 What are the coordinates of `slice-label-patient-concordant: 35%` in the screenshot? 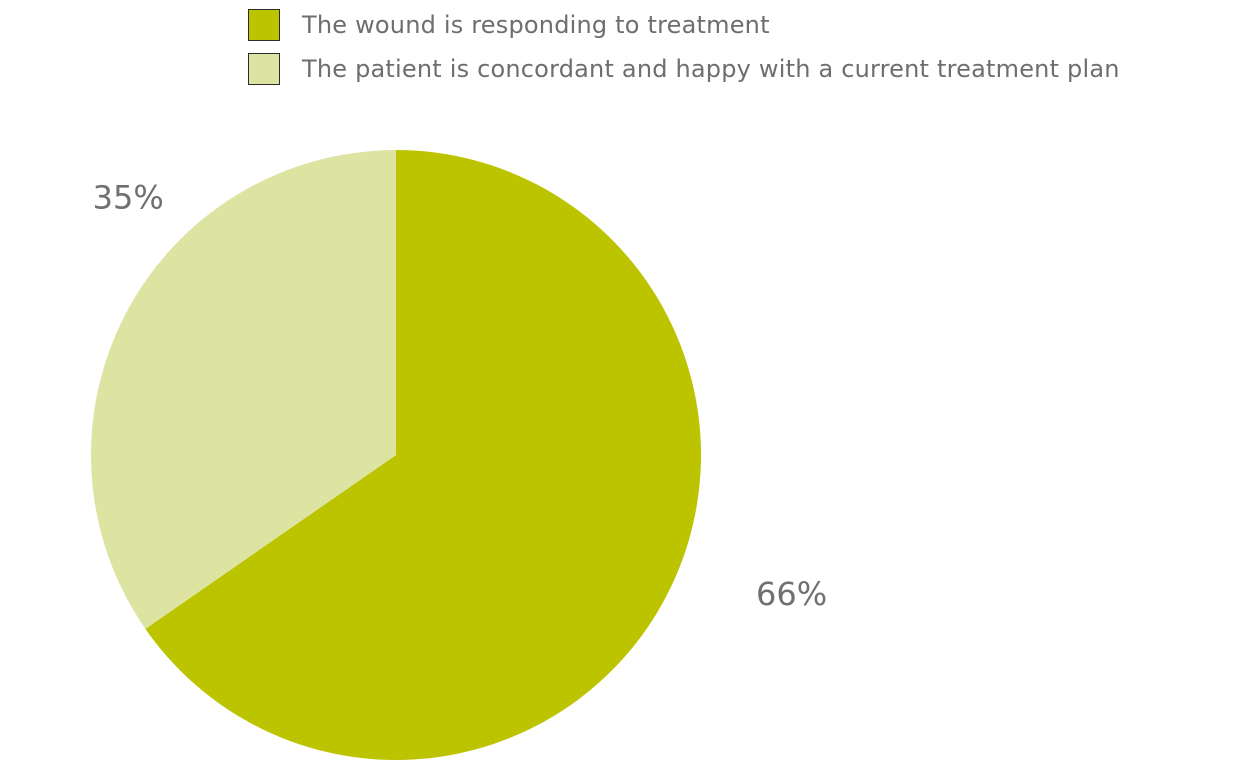 It's located at (128, 198).